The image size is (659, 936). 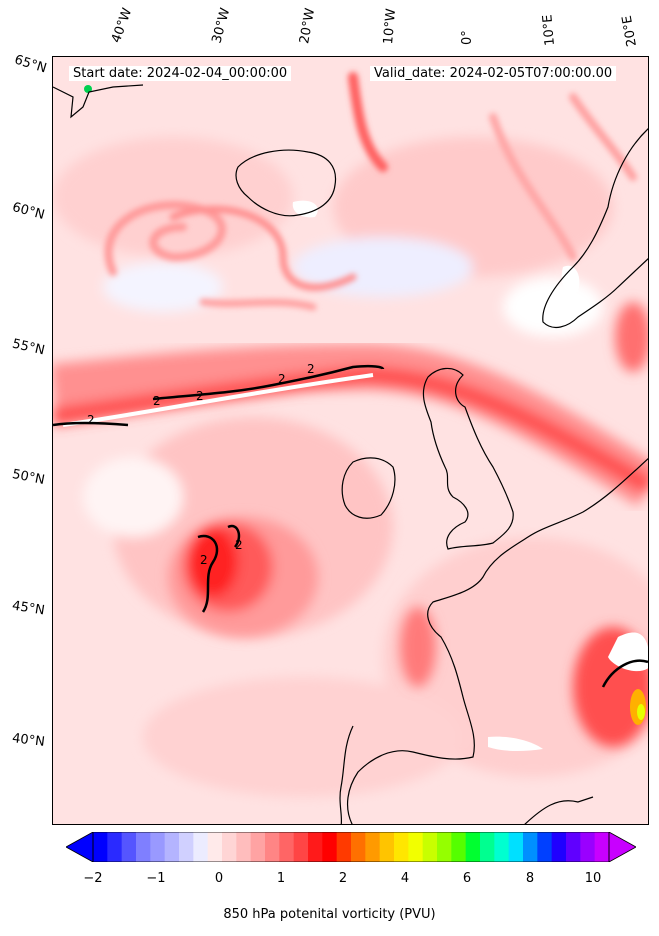 I want to click on colorbar-tick: 10, so click(x=593, y=878).